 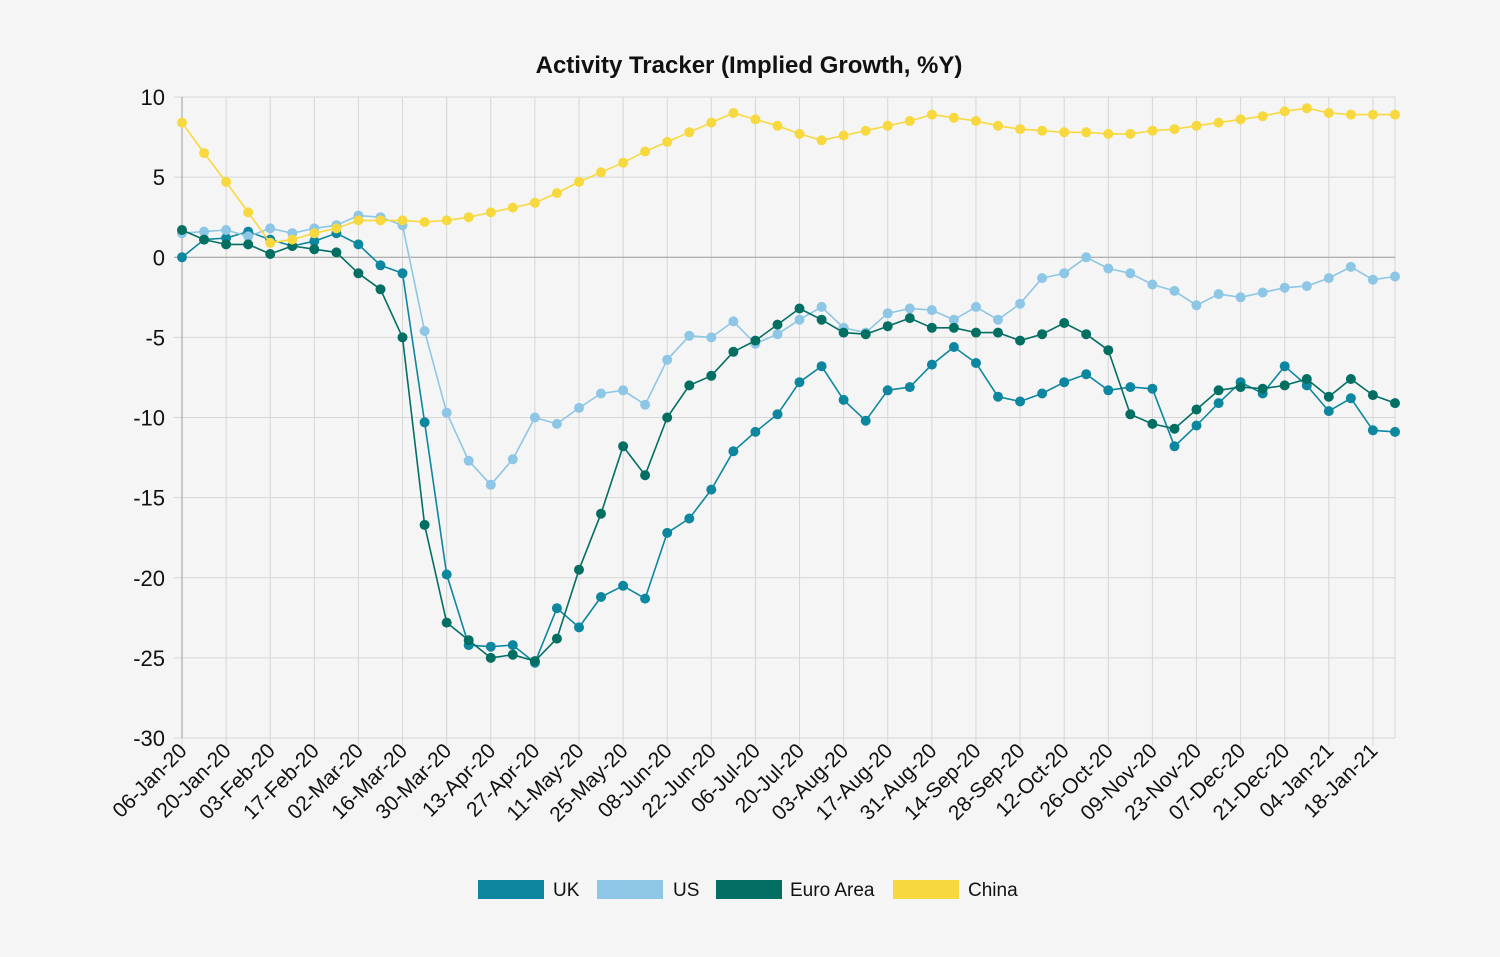 What do you see at coordinates (795, 890) in the screenshot?
I see `legend-item-euro-area: Euro Area` at bounding box center [795, 890].